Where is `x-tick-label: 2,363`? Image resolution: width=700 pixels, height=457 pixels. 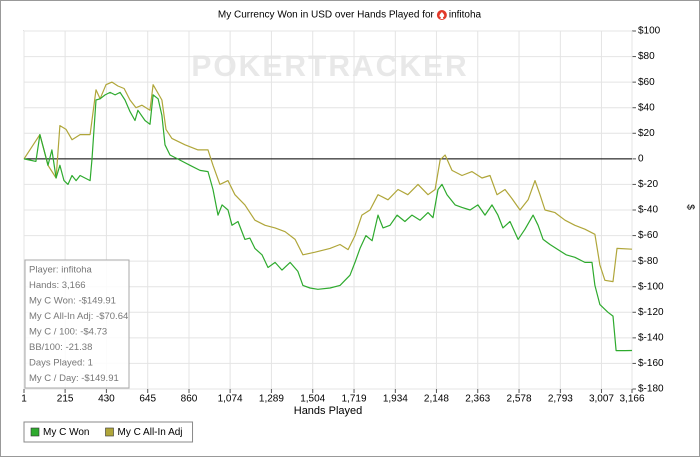 x-tick-label: 2,363 is located at coordinates (477, 399).